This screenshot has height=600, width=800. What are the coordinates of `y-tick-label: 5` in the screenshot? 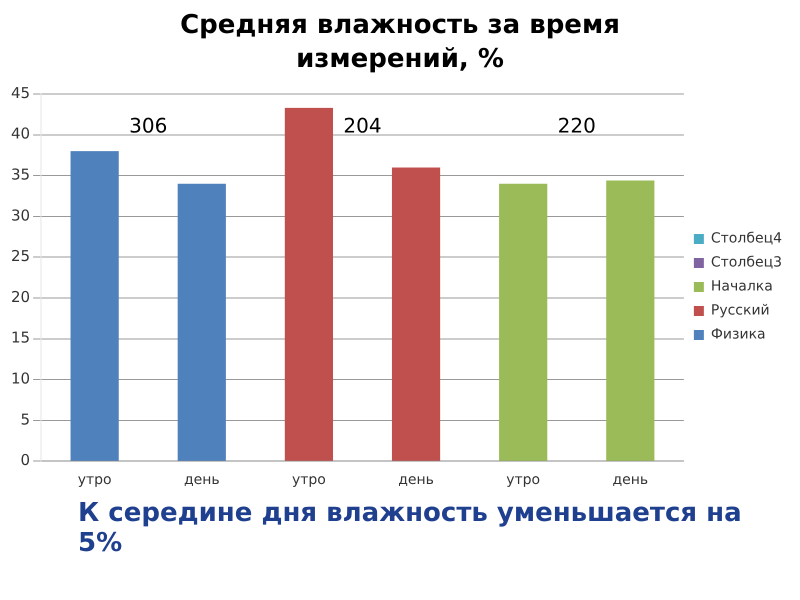 It's located at (25, 419).